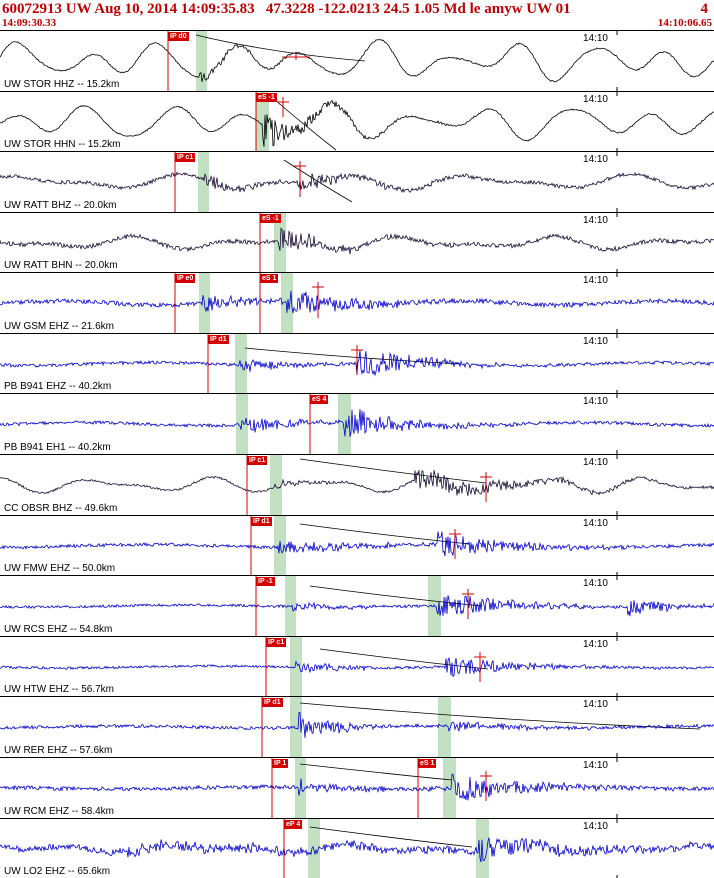 The image size is (714, 878). I want to click on trace-panel: UW RATT BHN -- 20.0km 14:10 eS -1, so click(357, 243).